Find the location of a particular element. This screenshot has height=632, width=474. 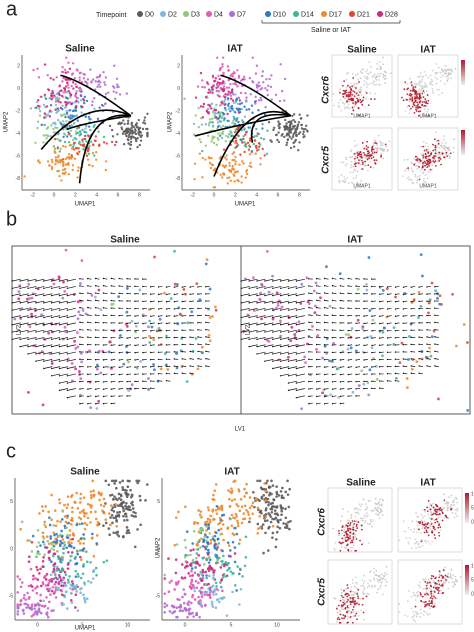

x-tick-label: 6 is located at coordinates (278, 195).